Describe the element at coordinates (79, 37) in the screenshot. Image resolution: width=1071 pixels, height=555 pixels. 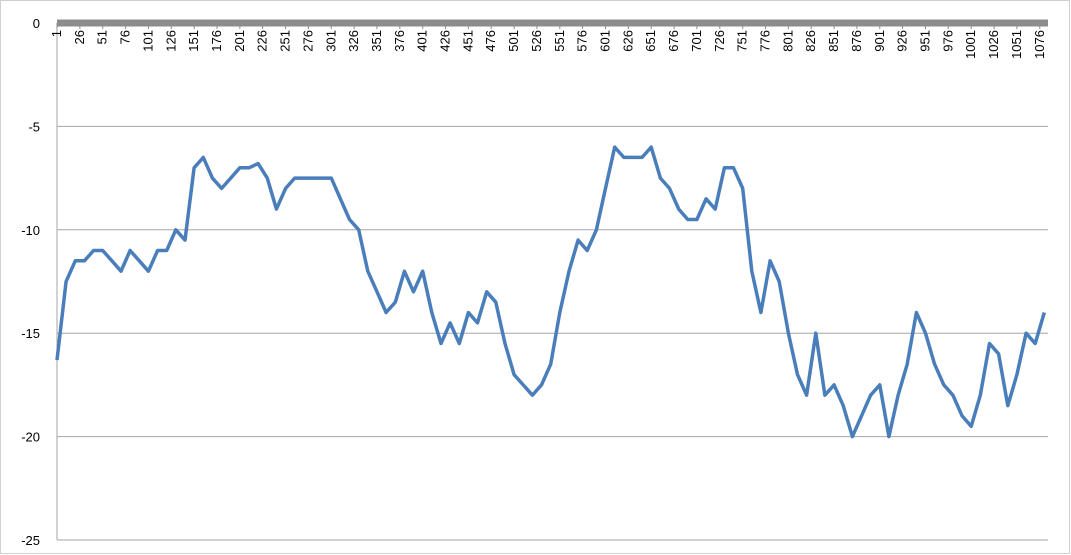
I see `x-tick-label: 26` at that location.